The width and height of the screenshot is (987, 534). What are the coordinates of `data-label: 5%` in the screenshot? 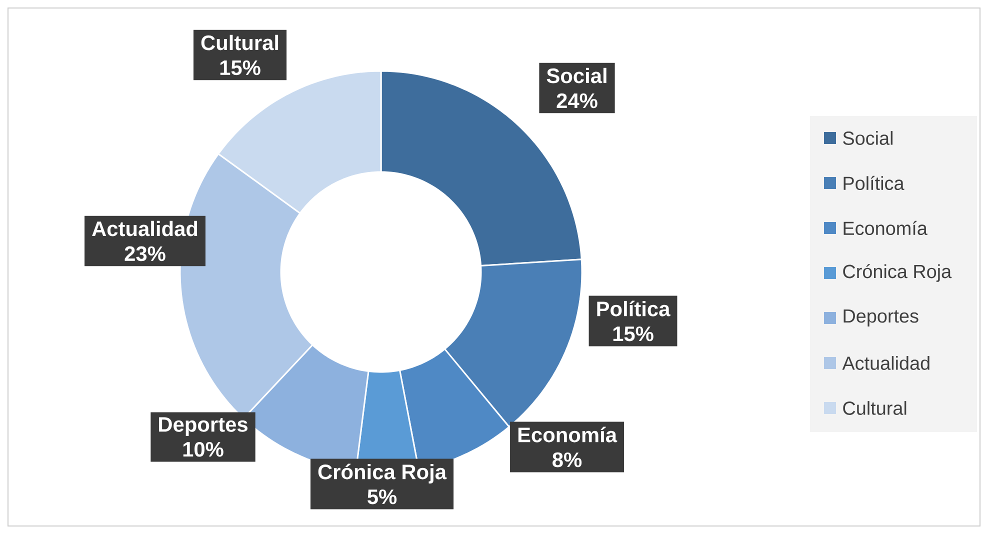 It's located at (382, 496).